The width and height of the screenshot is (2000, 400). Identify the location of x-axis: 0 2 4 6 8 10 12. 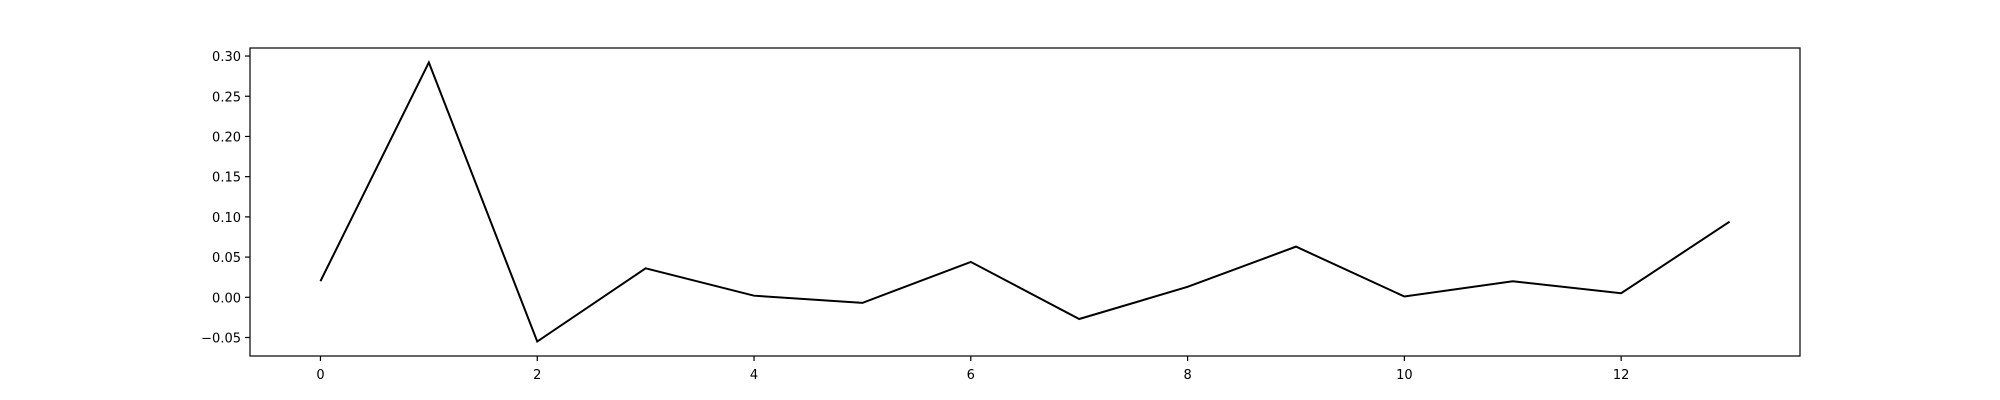
(972, 369).